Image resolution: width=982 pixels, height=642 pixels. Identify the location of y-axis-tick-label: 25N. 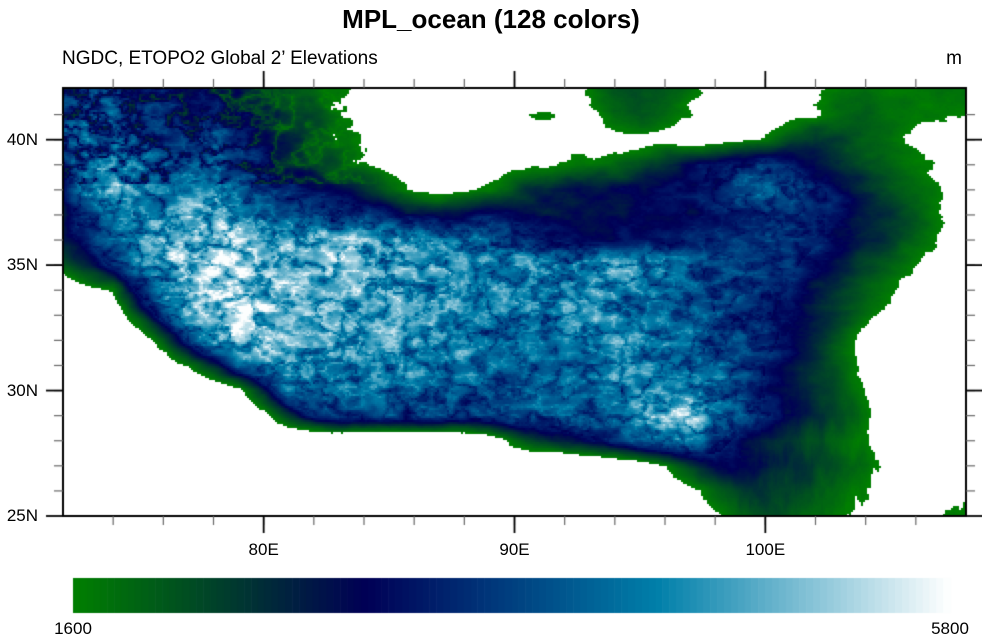
(22, 515).